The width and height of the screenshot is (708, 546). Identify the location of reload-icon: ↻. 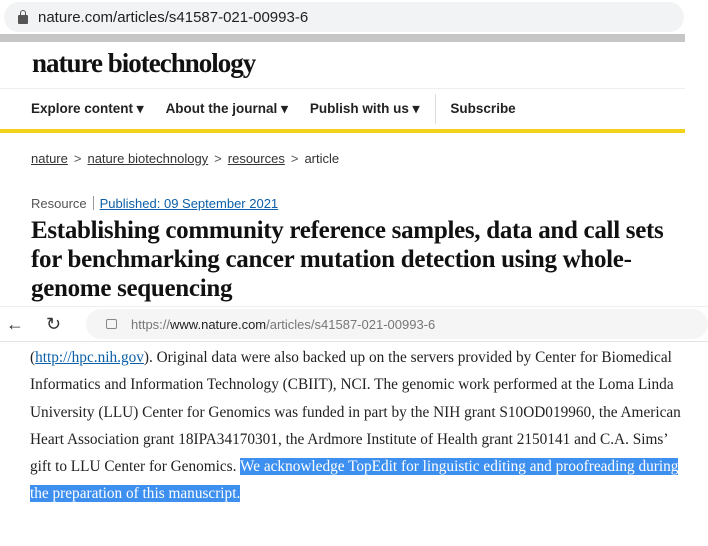
(54, 323).